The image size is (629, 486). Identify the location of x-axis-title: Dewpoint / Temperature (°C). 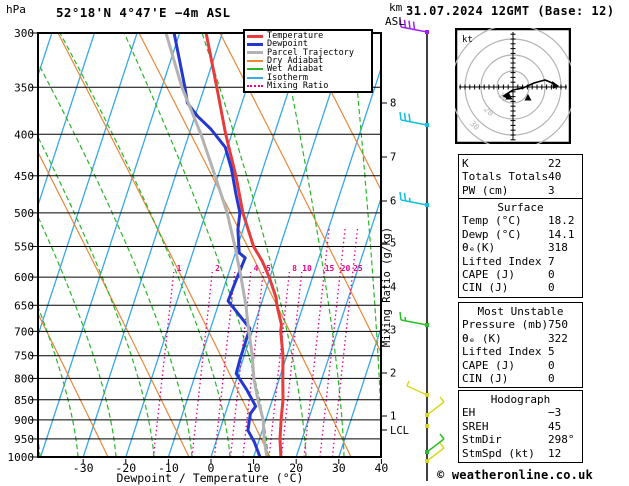
(210, 478).